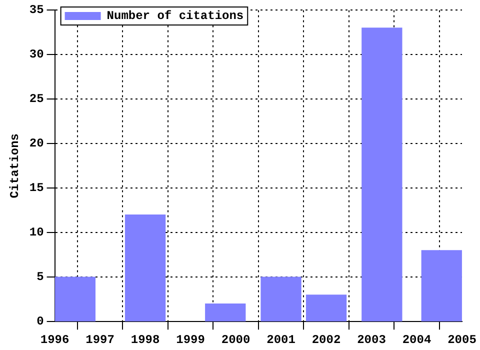 Image resolution: width=480 pixels, height=350 pixels. What do you see at coordinates (15, 165) in the screenshot?
I see `y-axis-title: Citations` at bounding box center [15, 165].